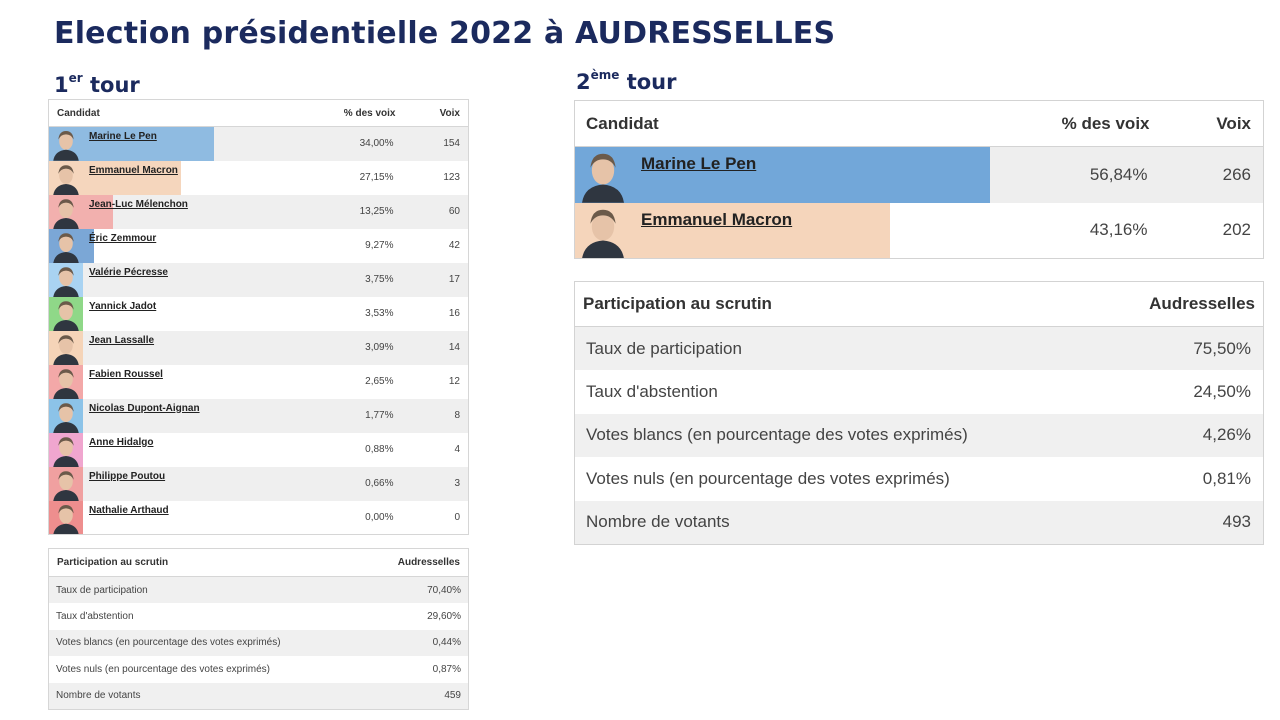 The height and width of the screenshot is (720, 1280). I want to click on participation-label: Taux d'abstention, so click(95, 616).